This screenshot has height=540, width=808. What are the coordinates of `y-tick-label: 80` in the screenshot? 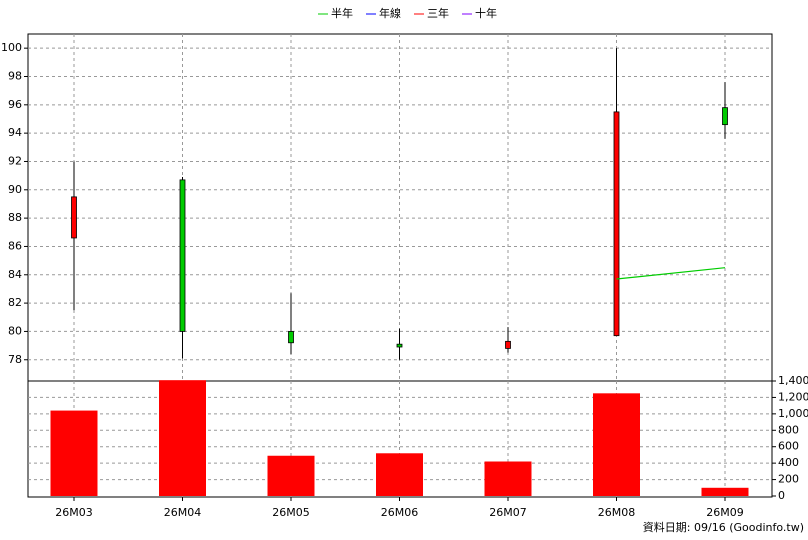 It's located at (15, 330).